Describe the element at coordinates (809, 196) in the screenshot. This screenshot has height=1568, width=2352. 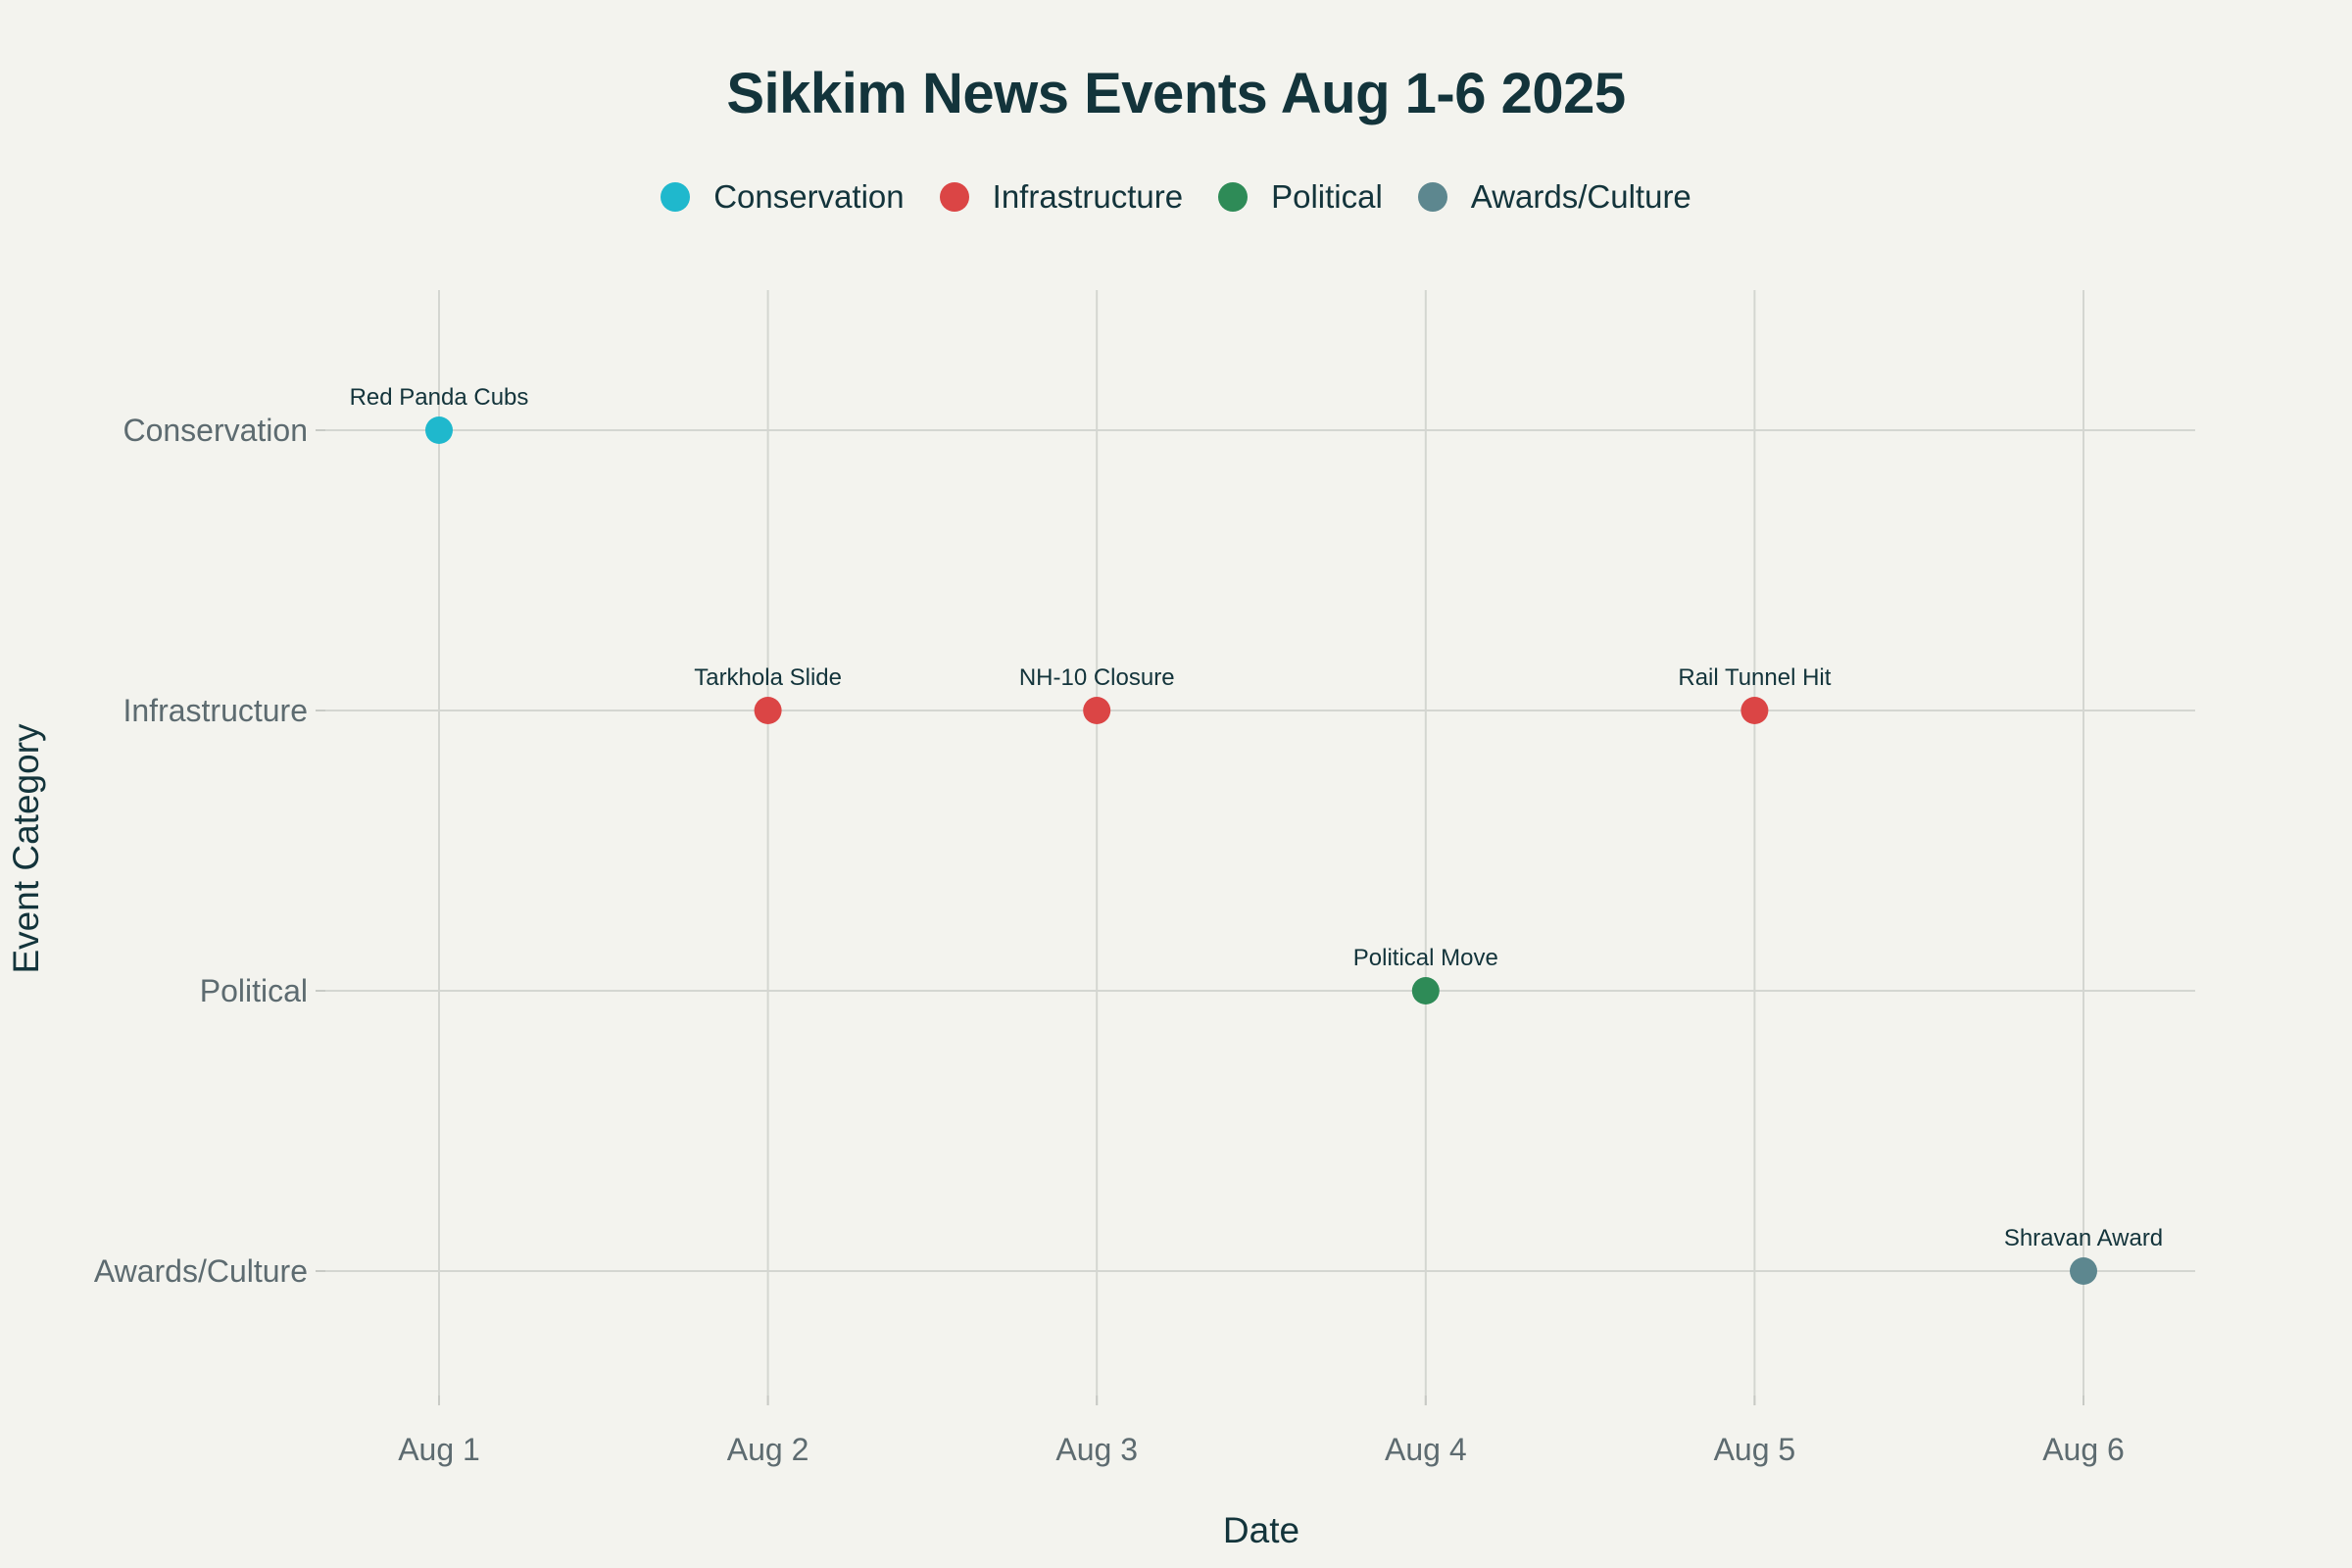
I see `legend-label: Conservation` at that location.